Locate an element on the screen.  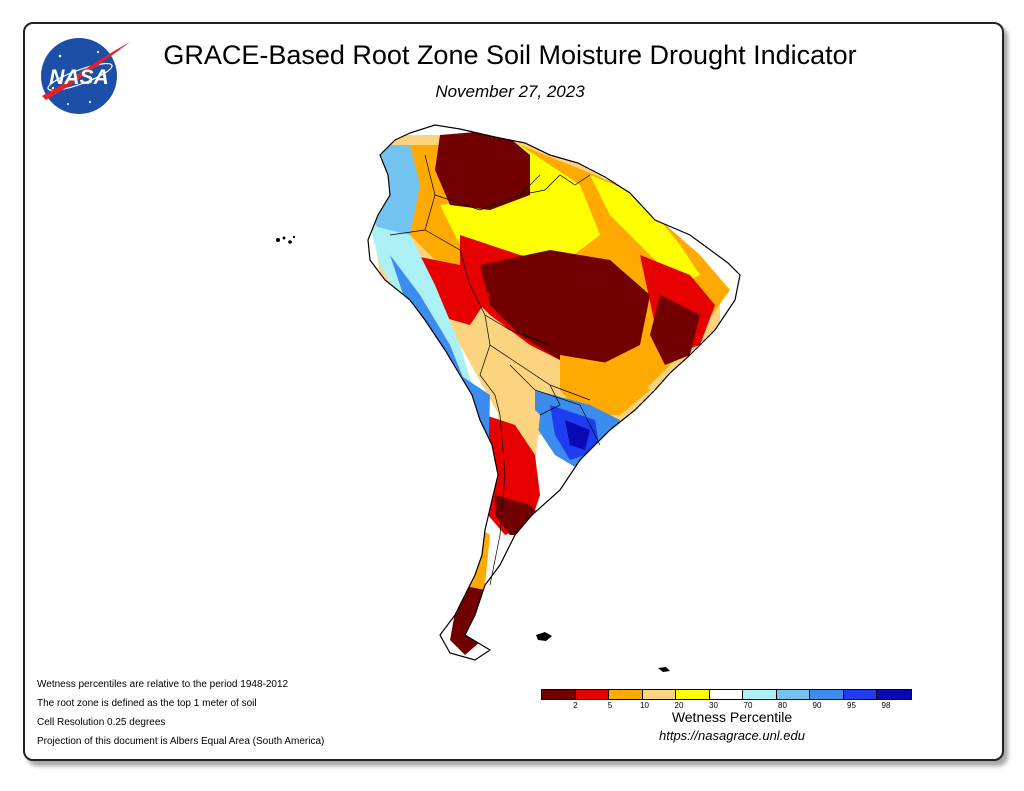
exceptional-drought-patagonia is located at coordinates (469, 620).